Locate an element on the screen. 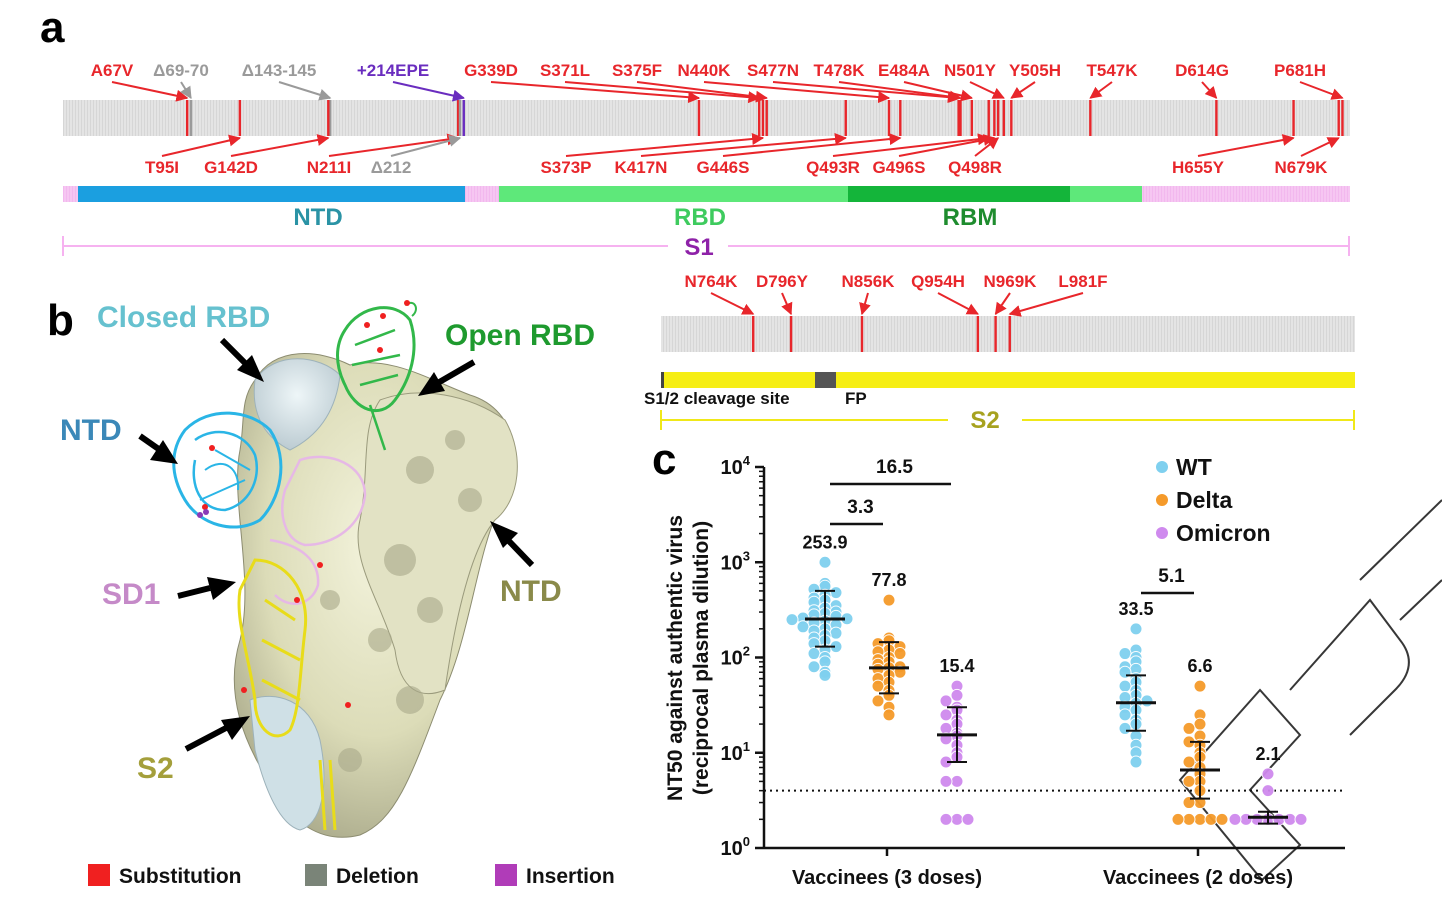 This screenshot has width=1442, height=924. legend-label: Delta is located at coordinates (1204, 500).